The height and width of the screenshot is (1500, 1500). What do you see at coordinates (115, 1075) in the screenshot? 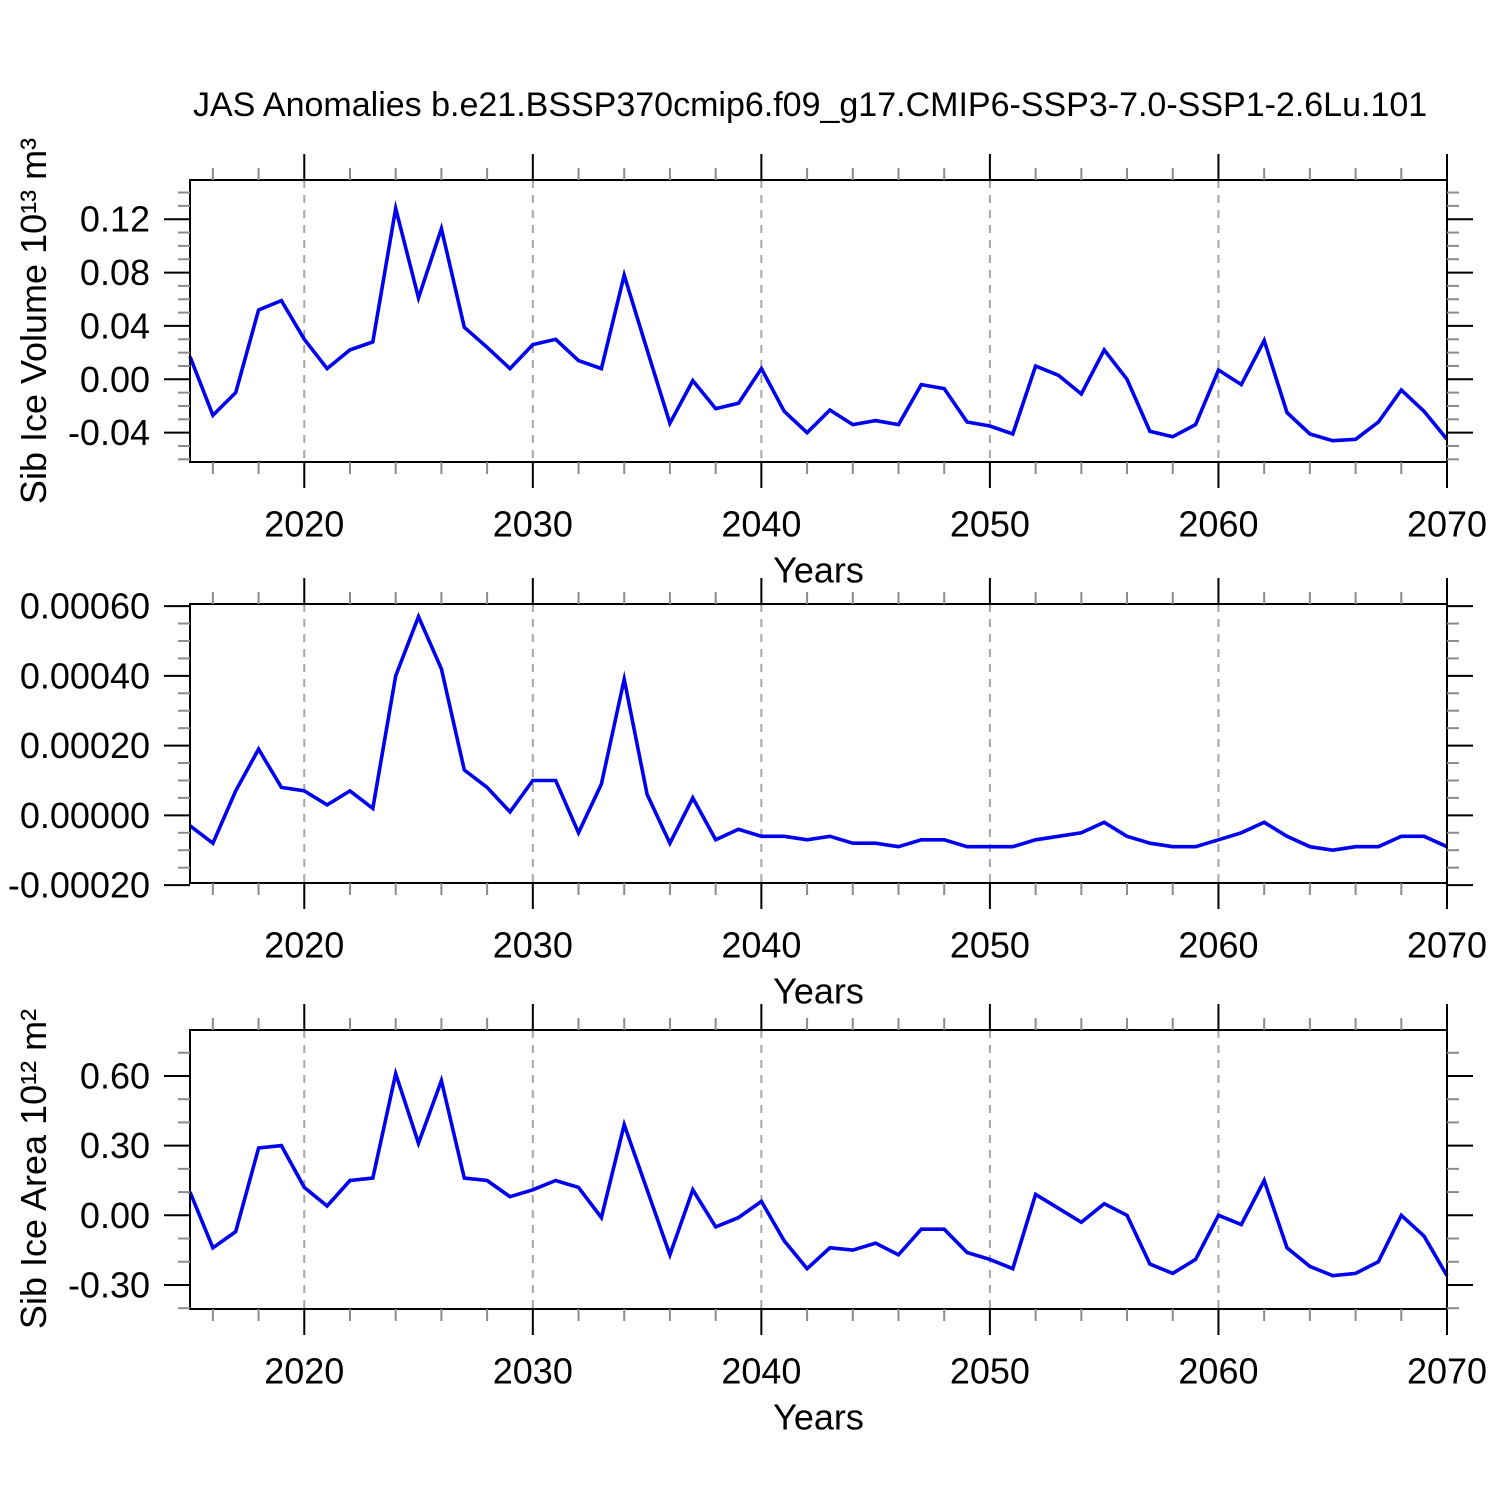
I see `y-tick-label: 0.60` at bounding box center [115, 1075].